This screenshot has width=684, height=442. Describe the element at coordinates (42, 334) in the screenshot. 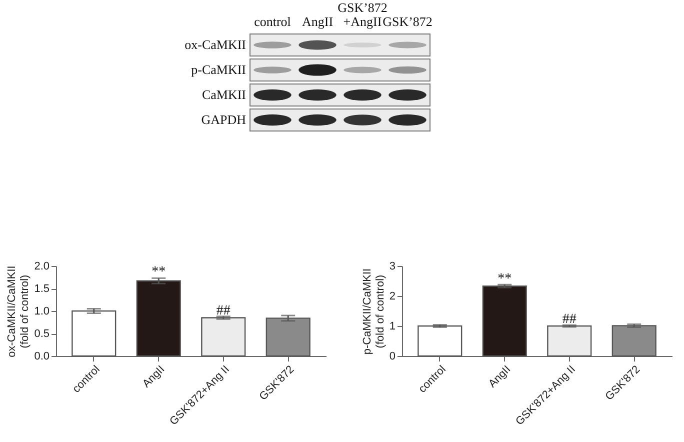

I see `y-tick-label: 0.5` at that location.